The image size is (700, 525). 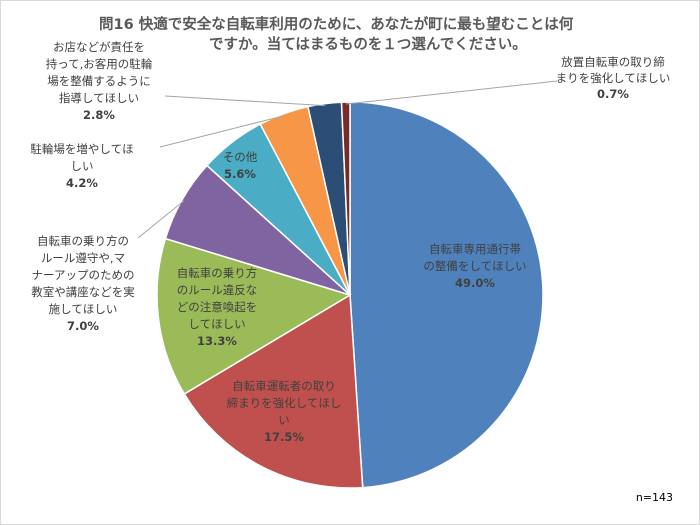 What do you see at coordinates (240, 165) in the screenshot?
I see `slice-label: その他 5.6%` at bounding box center [240, 165].